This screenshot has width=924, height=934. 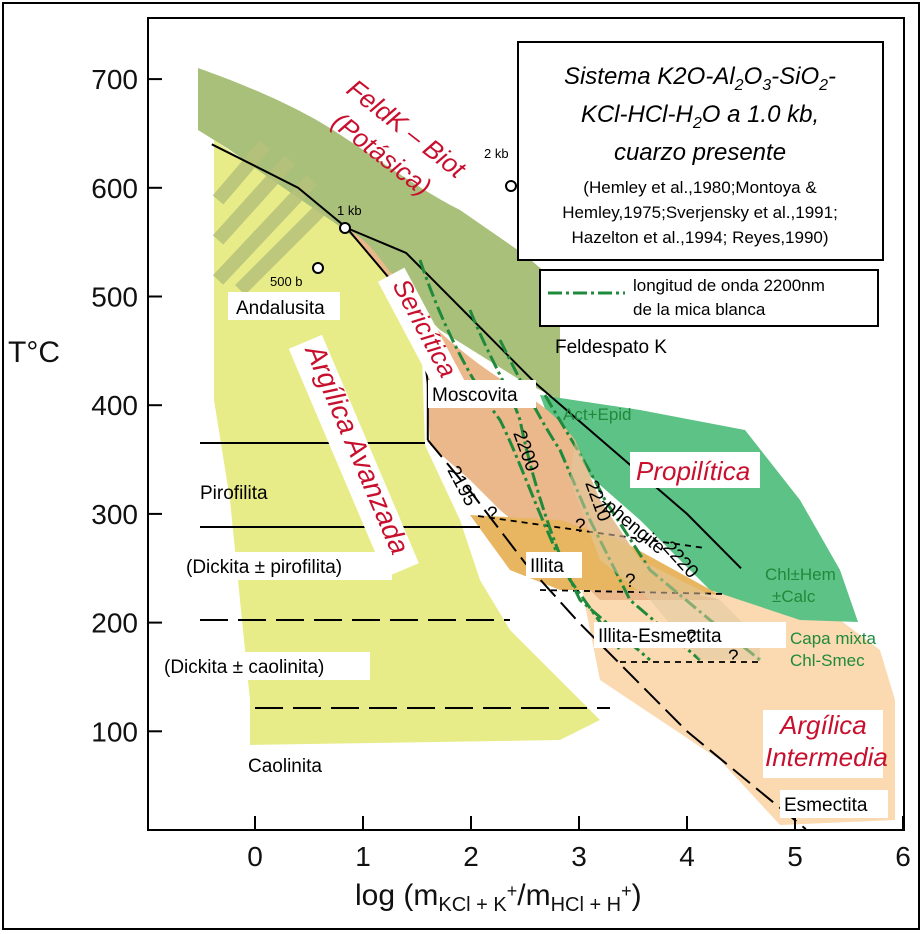 What do you see at coordinates (700, 78) in the screenshot?
I see `title-line-1: Sistema K2O-Al2O3-SiO2-` at bounding box center [700, 78].